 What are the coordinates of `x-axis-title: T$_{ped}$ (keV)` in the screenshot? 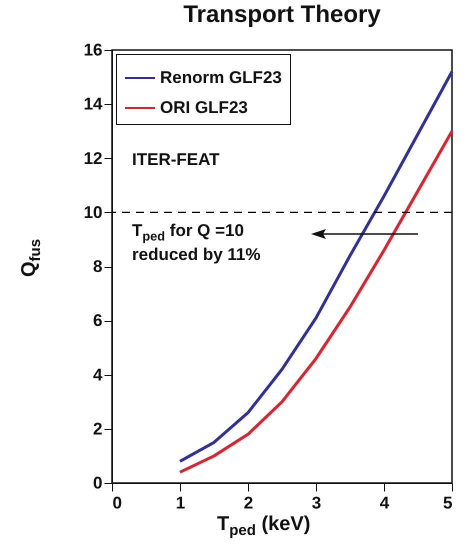 It's located at (263, 526).